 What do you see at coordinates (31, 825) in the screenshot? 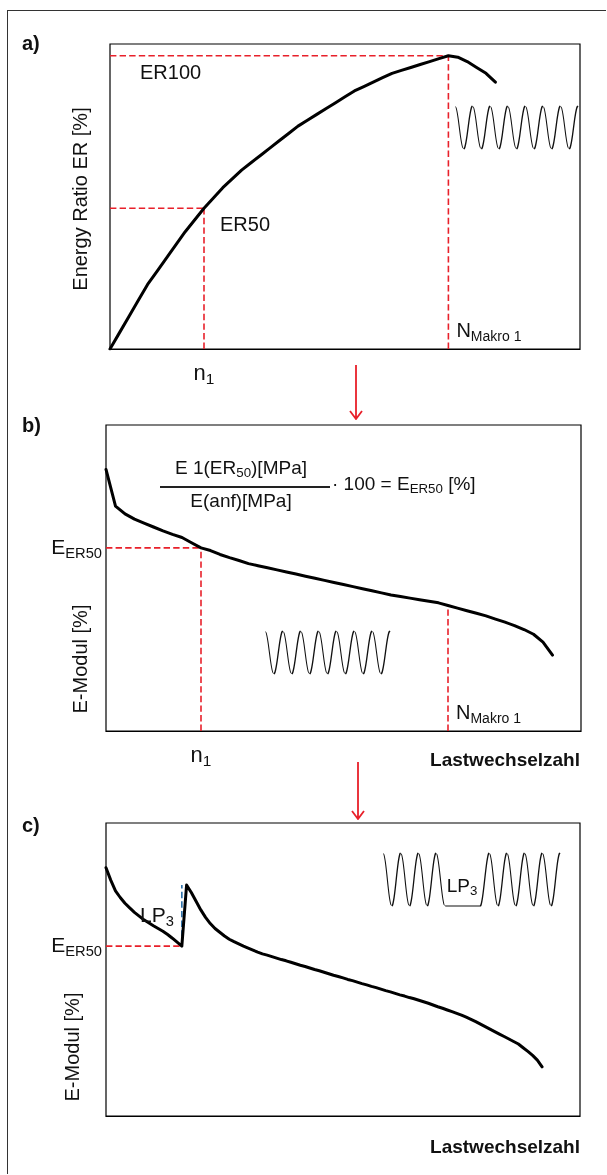
I see `chart-title: c)` at bounding box center [31, 825].